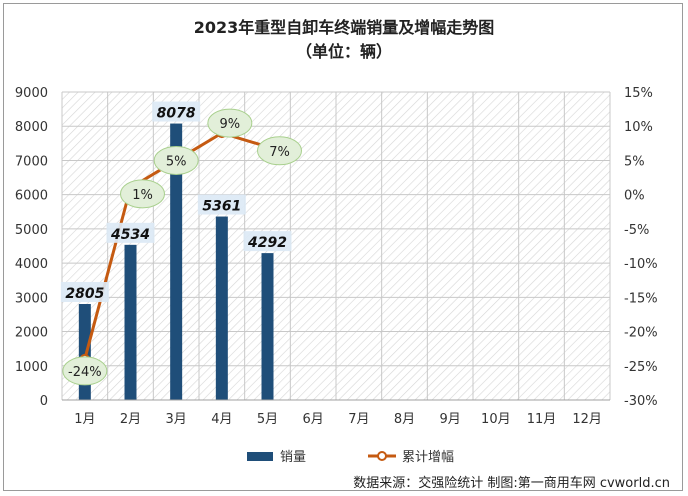 Image resolution: width=688 pixels, height=496 pixels. I want to click on data-source: 数据来源：交强险统计 制图:第一商用车网 cvworld.cn, so click(511, 483).